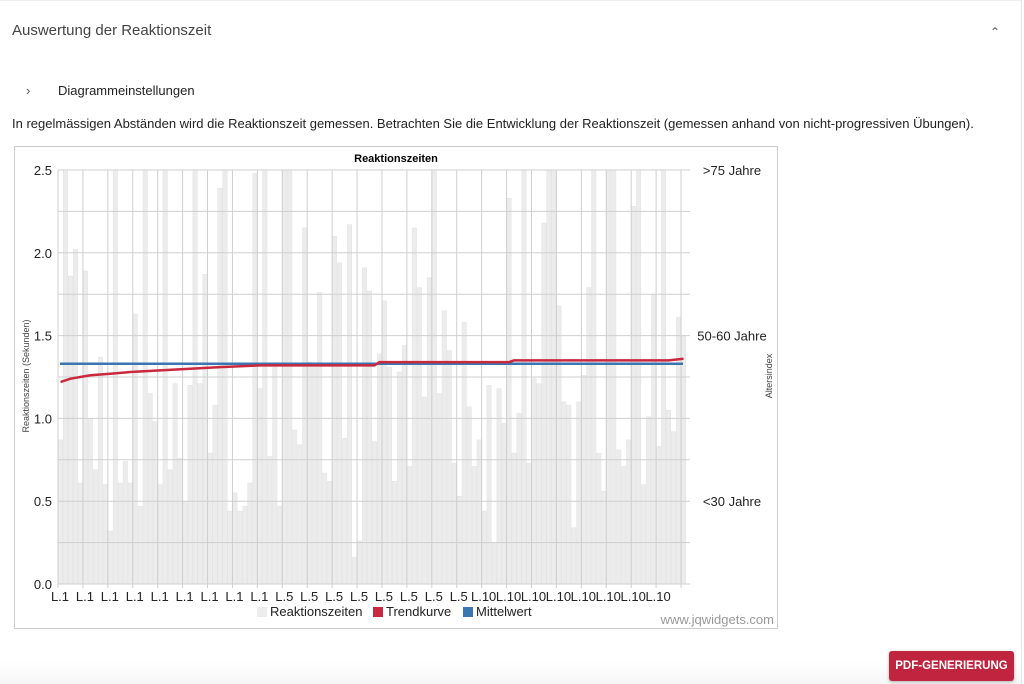 Image resolution: width=1024 pixels, height=684 pixels. Describe the element at coordinates (43, 253) in the screenshot. I see `y-tick-label: 2.0` at that location.